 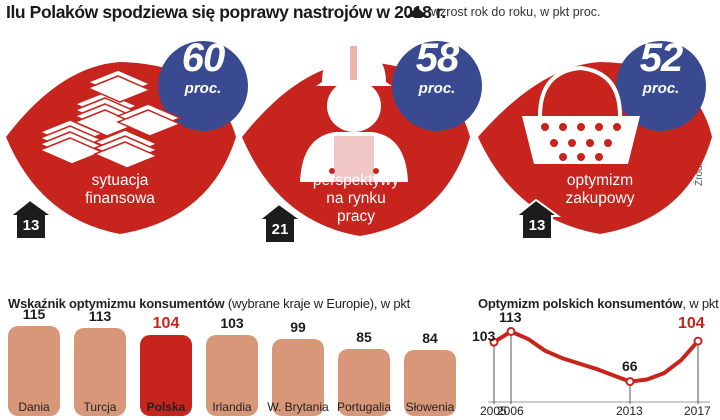 What do you see at coordinates (232, 323) in the screenshot?
I see `bar-value-label: 103` at bounding box center [232, 323].